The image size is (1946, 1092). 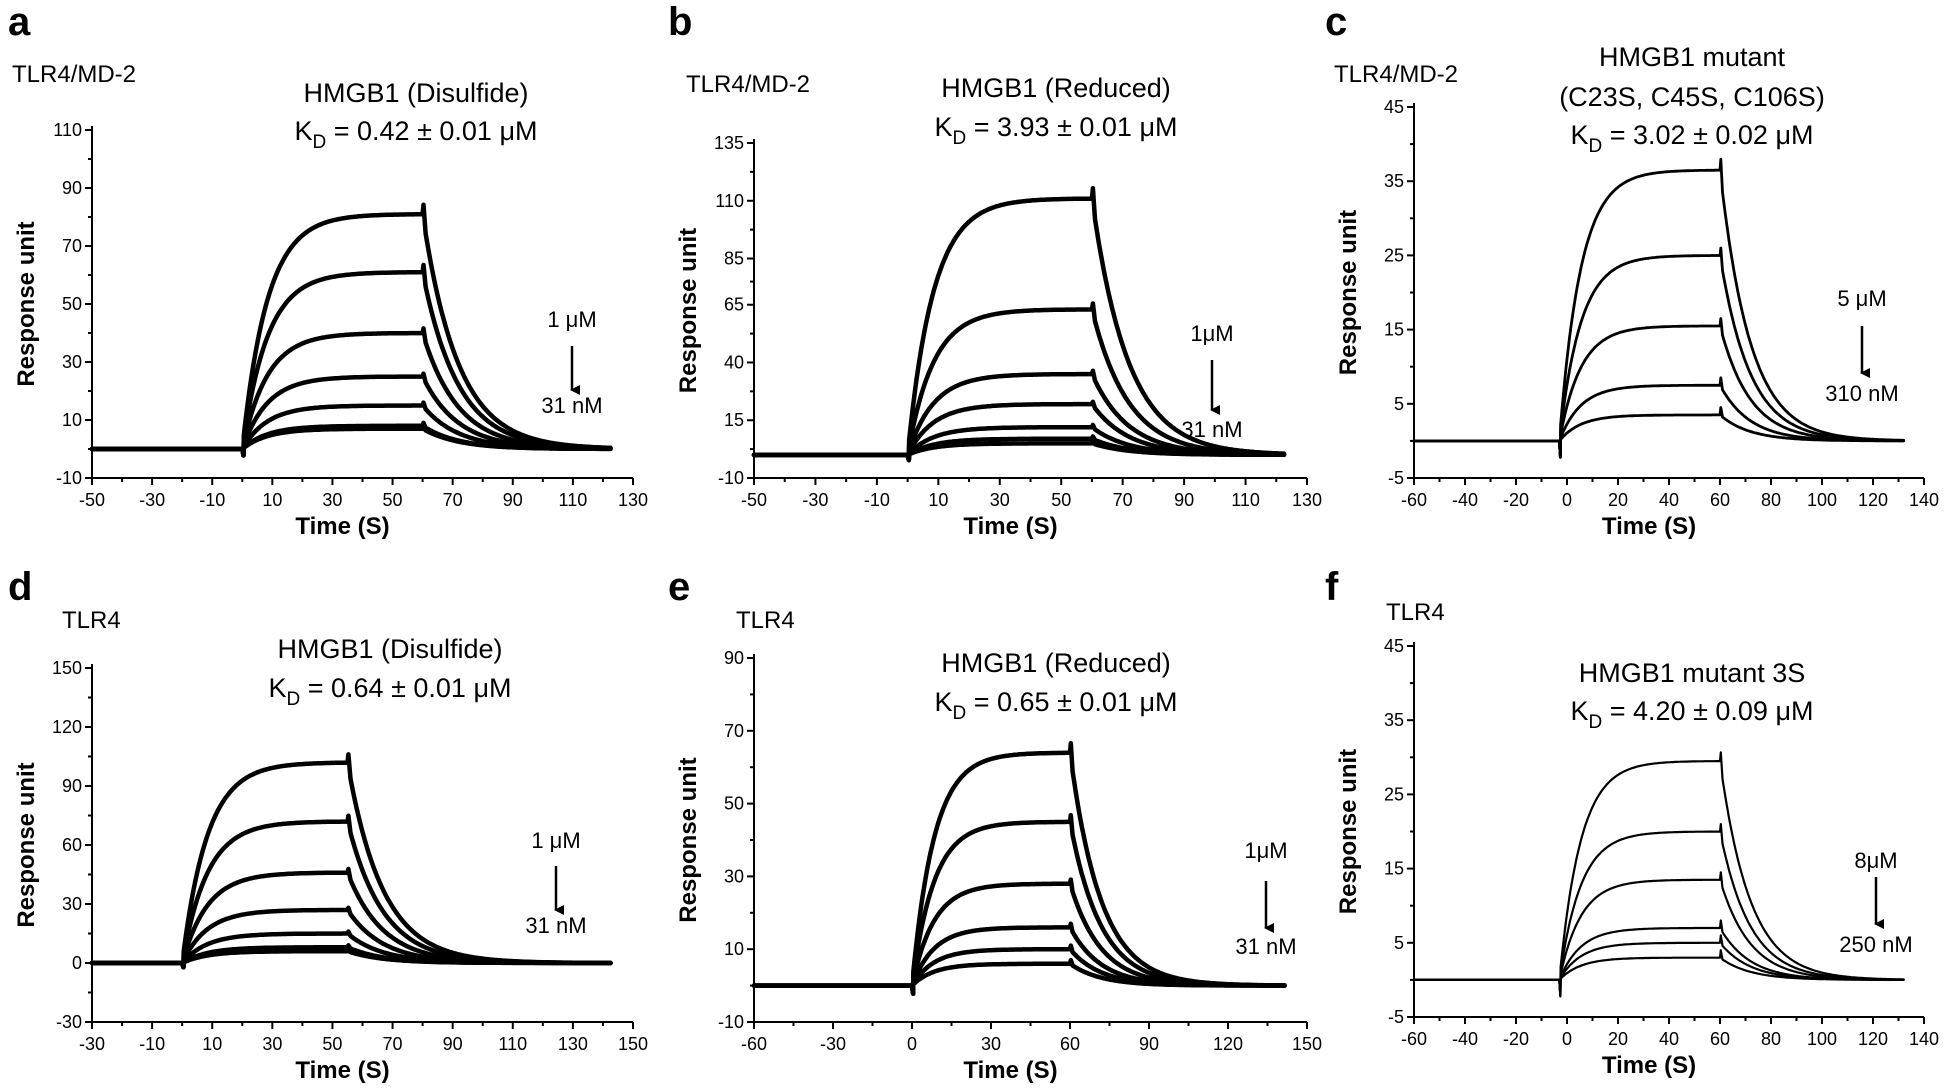 What do you see at coordinates (26, 844) in the screenshot?
I see `y-axis-label: Response unit` at bounding box center [26, 844].